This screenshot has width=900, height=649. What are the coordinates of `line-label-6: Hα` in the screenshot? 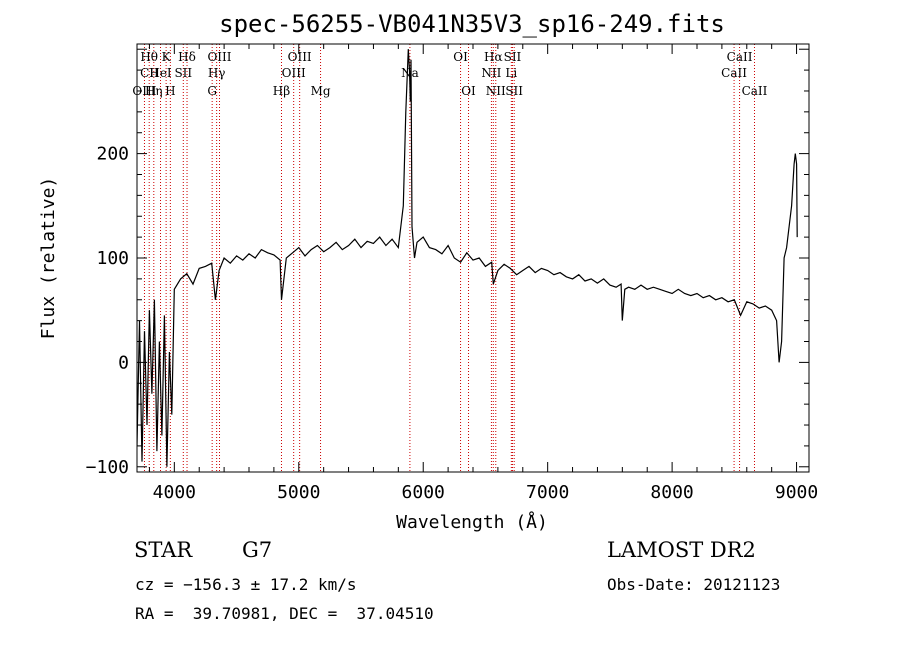 It's located at (493, 57).